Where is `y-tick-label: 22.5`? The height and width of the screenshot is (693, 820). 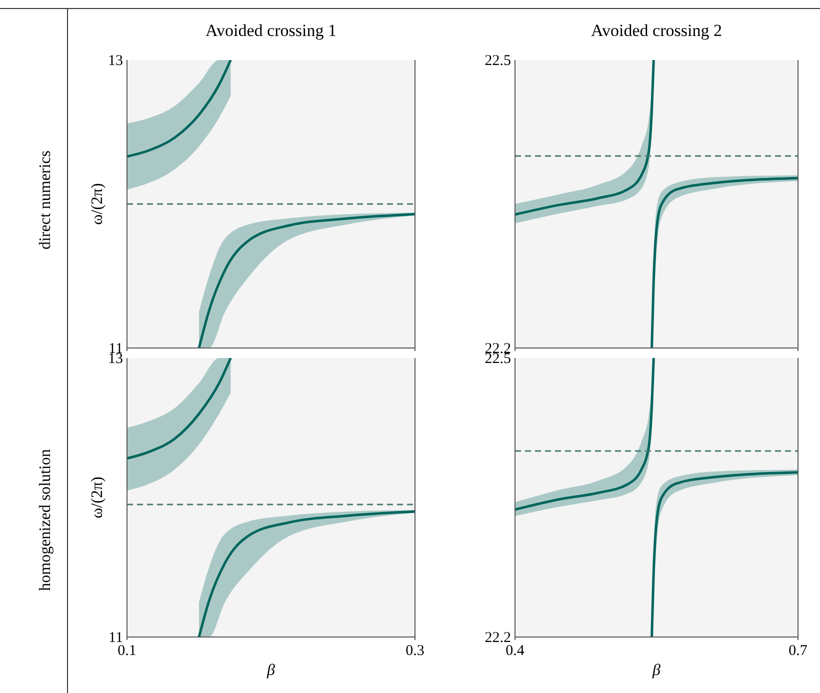 y-tick-label: 22.5 is located at coordinates (497, 61).